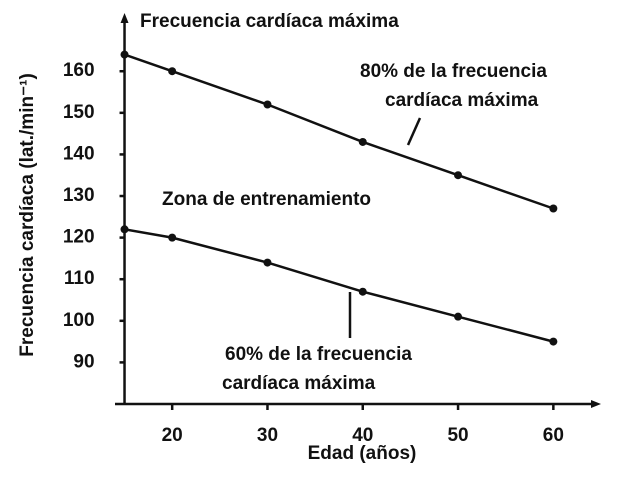 The width and height of the screenshot is (621, 486). What do you see at coordinates (79, 153) in the screenshot?
I see `y-tick-label: 140` at bounding box center [79, 153].